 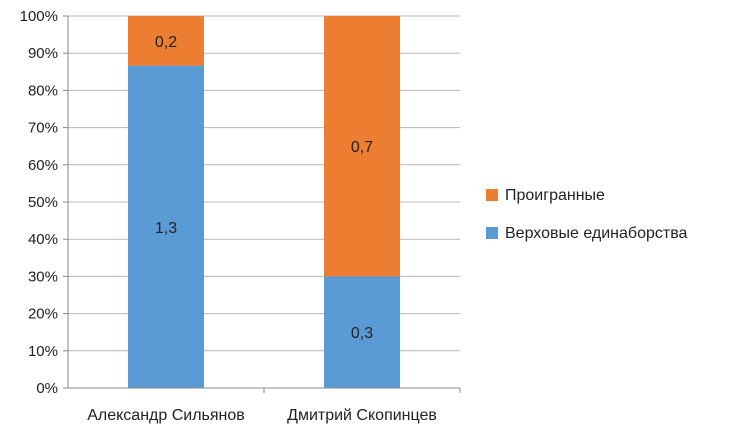 What do you see at coordinates (43, 128) in the screenshot?
I see `y-tick-label: 70%` at bounding box center [43, 128].